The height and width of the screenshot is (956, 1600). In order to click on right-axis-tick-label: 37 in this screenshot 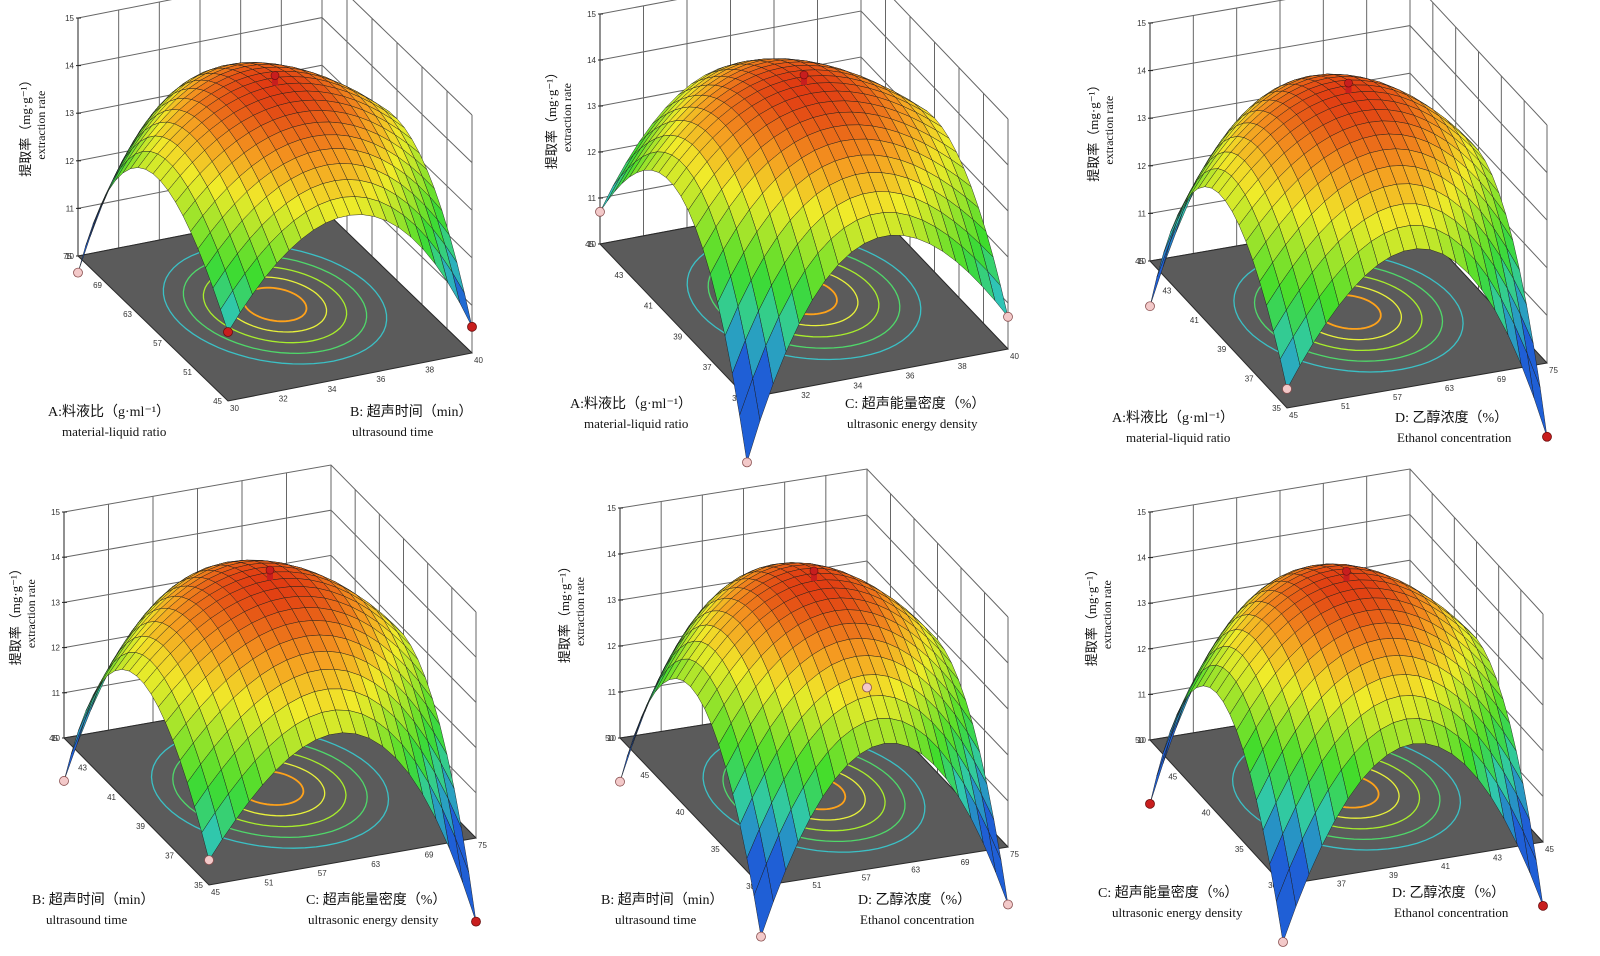, I will do `click(1341, 883)`.